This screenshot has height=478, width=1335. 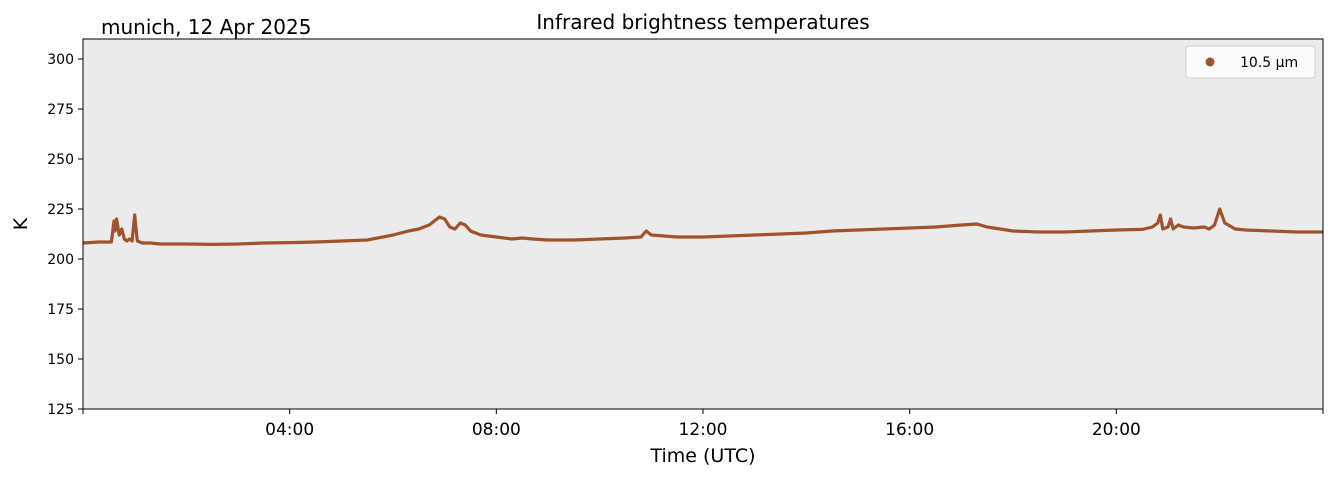 I want to click on y-tick-label: 150, so click(x=60, y=360).